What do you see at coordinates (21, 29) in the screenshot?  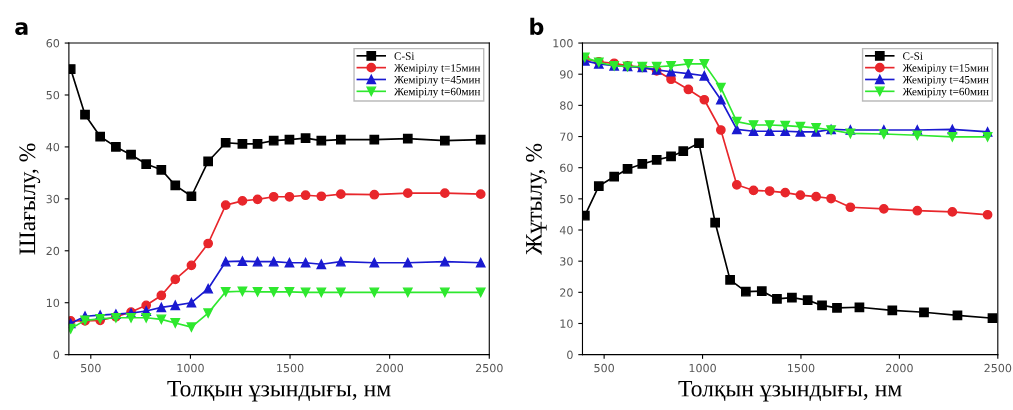 I see `chart-title: a` at bounding box center [21, 29].